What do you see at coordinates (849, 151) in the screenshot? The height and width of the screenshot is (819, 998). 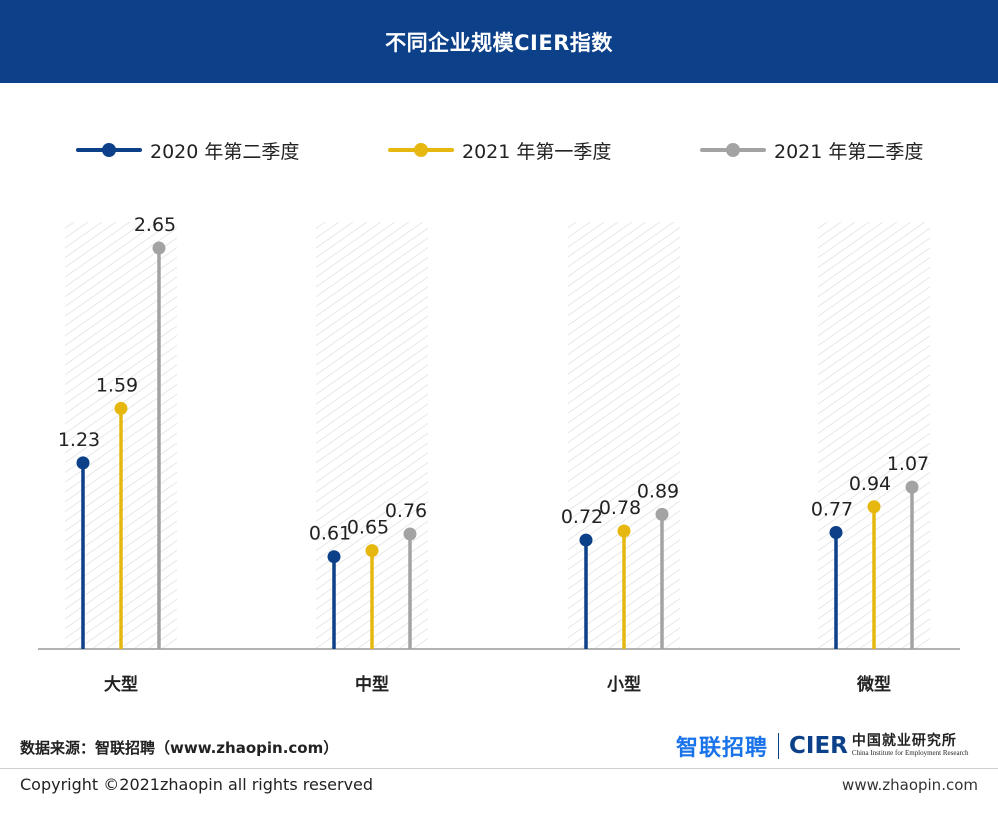 I see `legend-label: 2021 年第二季度` at bounding box center [849, 151].